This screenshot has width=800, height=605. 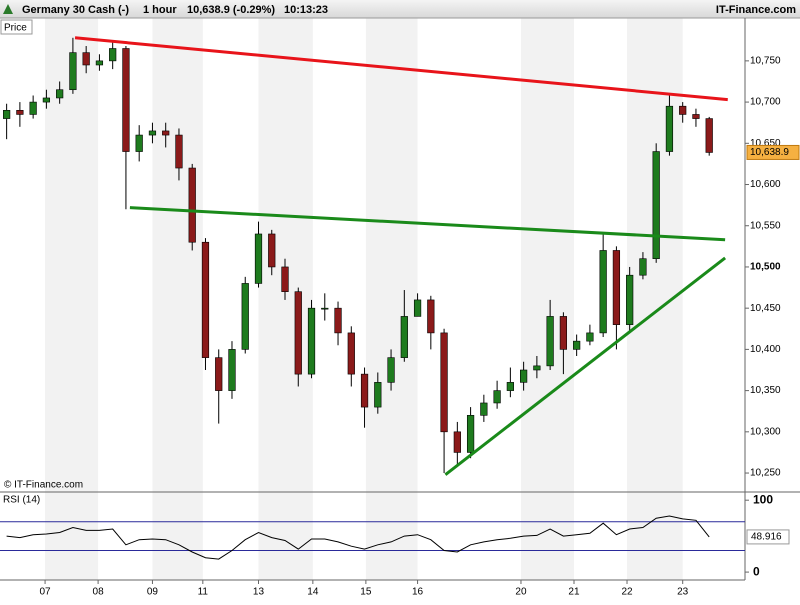 I want to click on x-tick-label: 20, so click(x=521, y=592).